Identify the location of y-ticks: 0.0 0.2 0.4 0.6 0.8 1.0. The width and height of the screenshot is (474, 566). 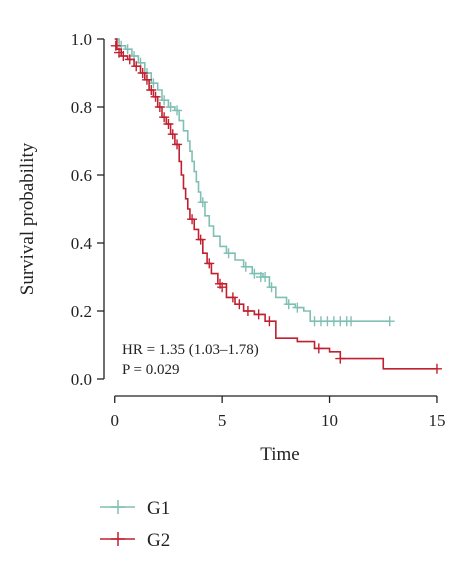
(87, 209).